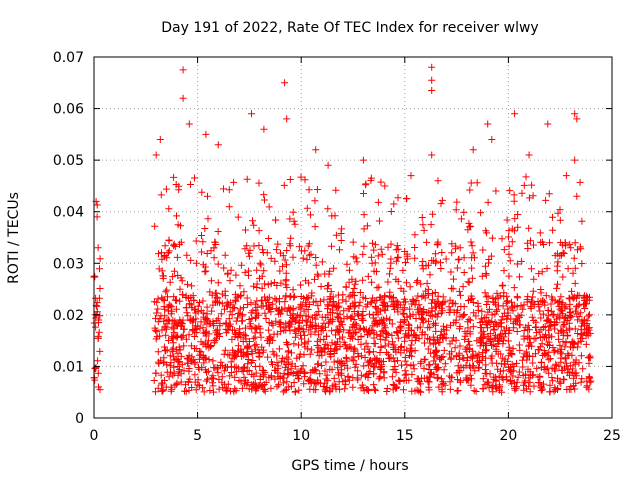 The width and height of the screenshot is (640, 485). What do you see at coordinates (14, 238) in the screenshot?
I see `y-axis-label: ROTI / TECUs` at bounding box center [14, 238].